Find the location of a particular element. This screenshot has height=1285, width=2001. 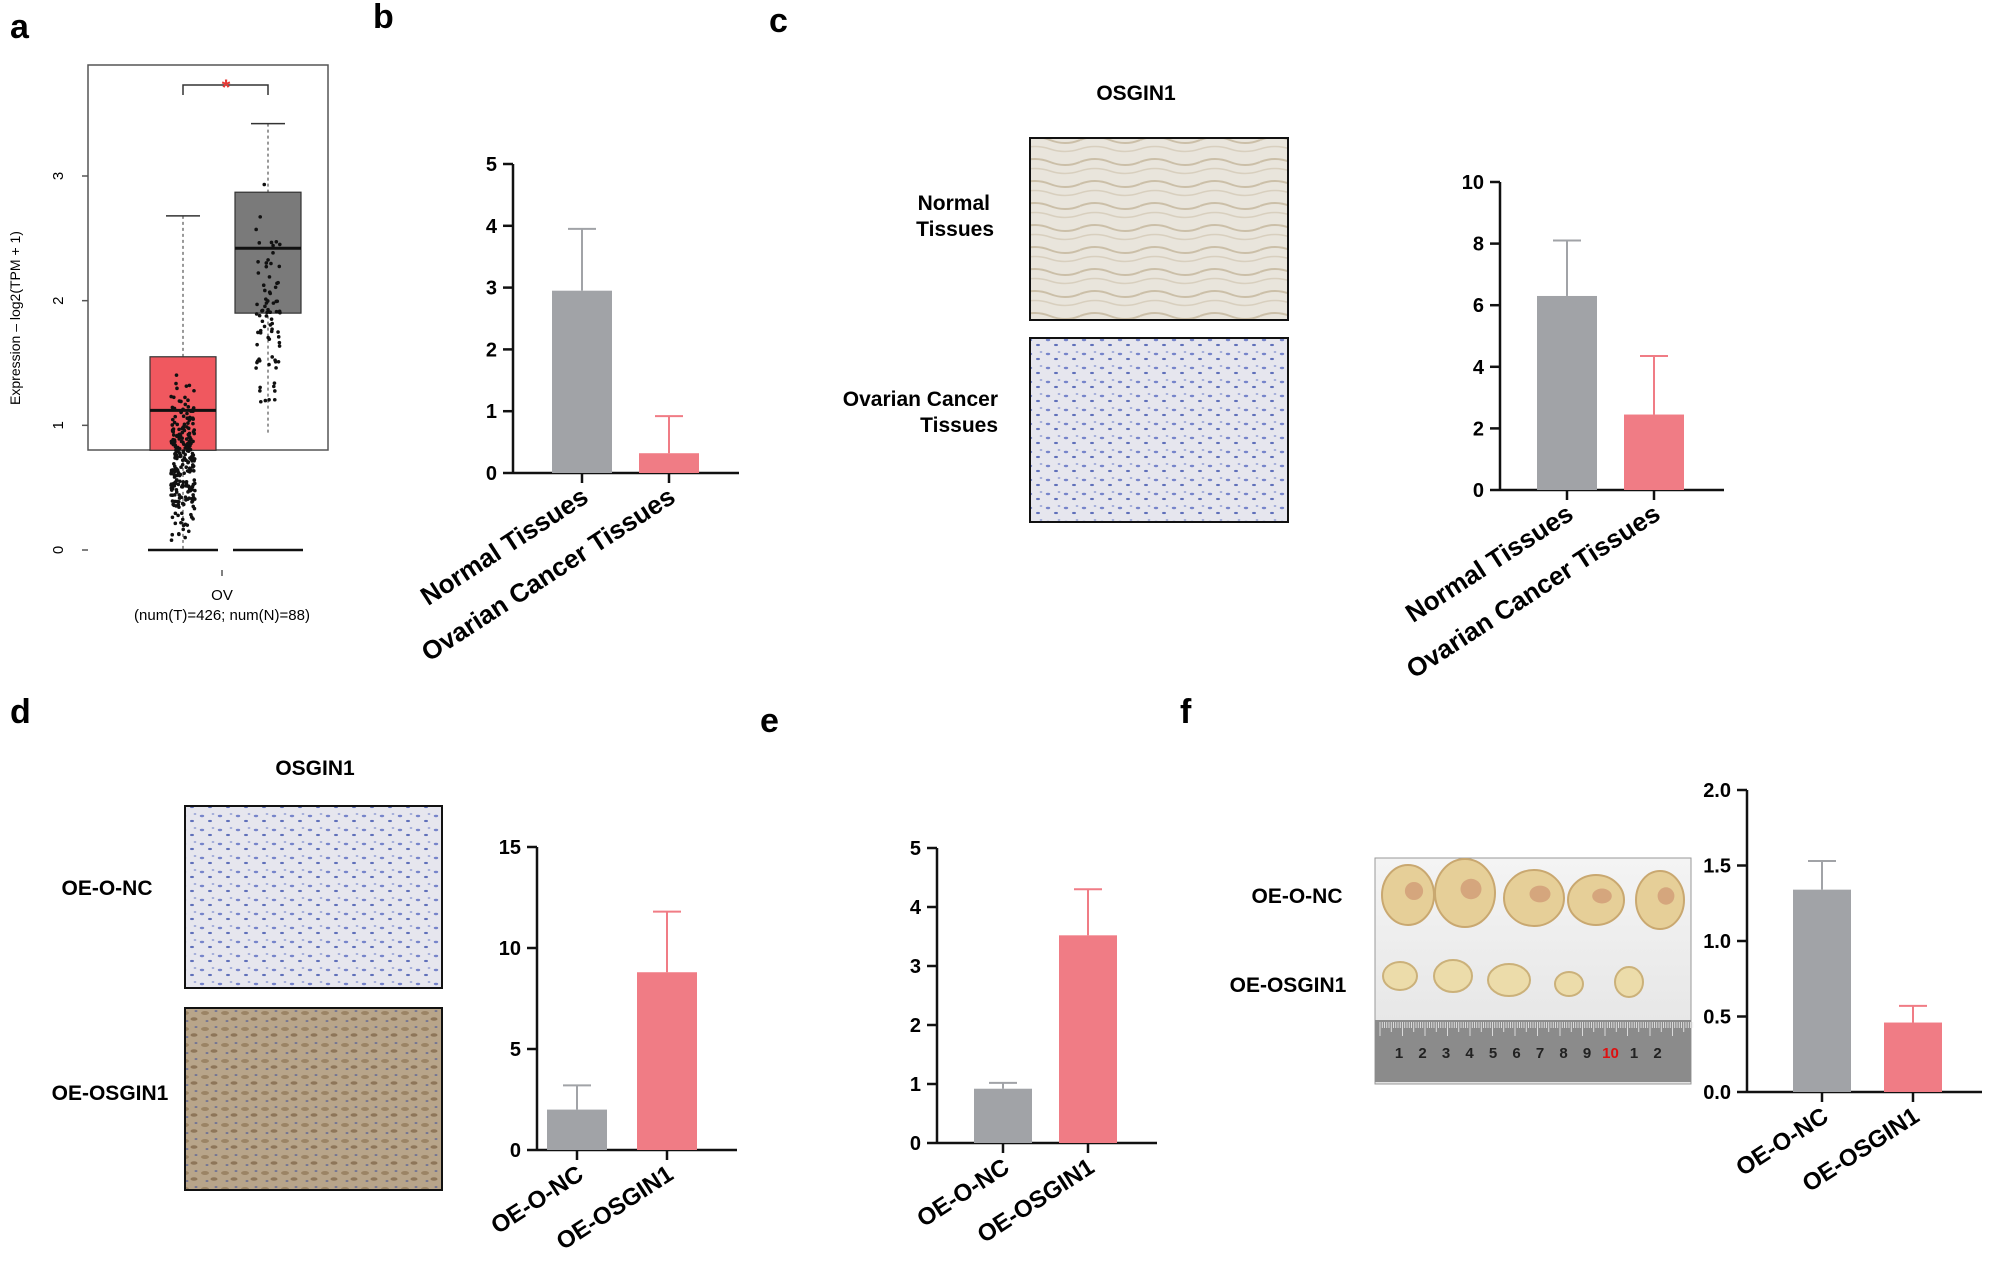

micrograph-c-cancer is located at coordinates (1159, 430).